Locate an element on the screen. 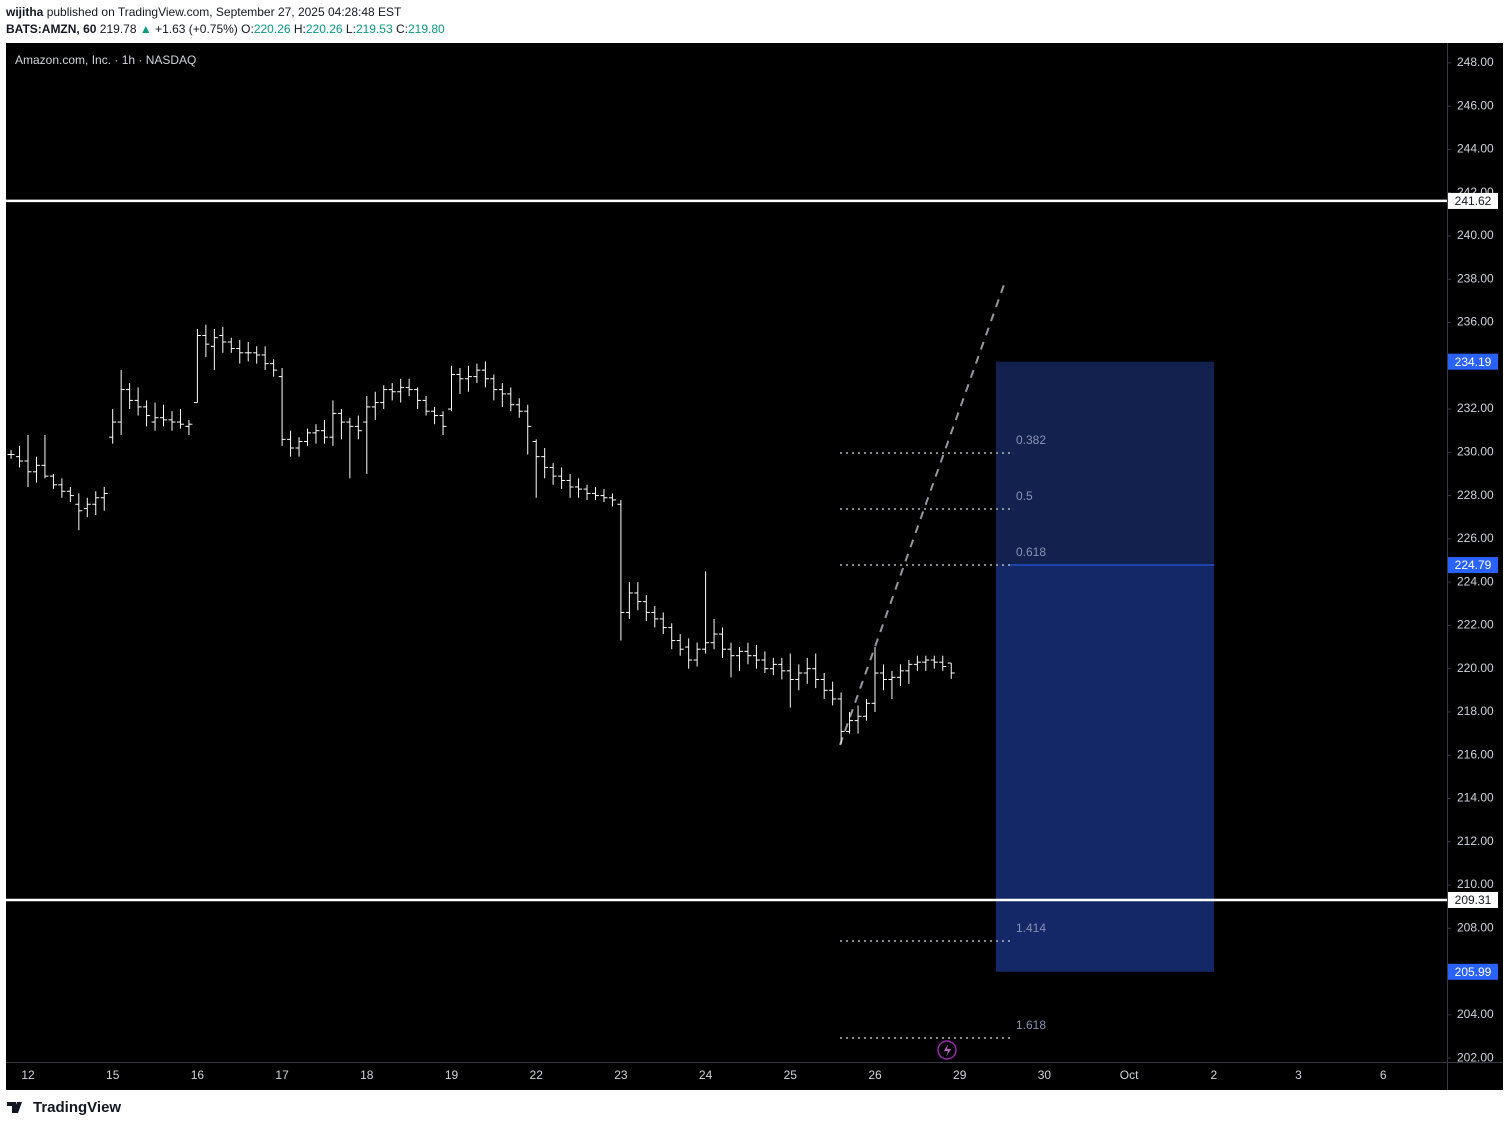 The width and height of the screenshot is (1509, 1132). x-tick-label: 24 is located at coordinates (706, 1075).